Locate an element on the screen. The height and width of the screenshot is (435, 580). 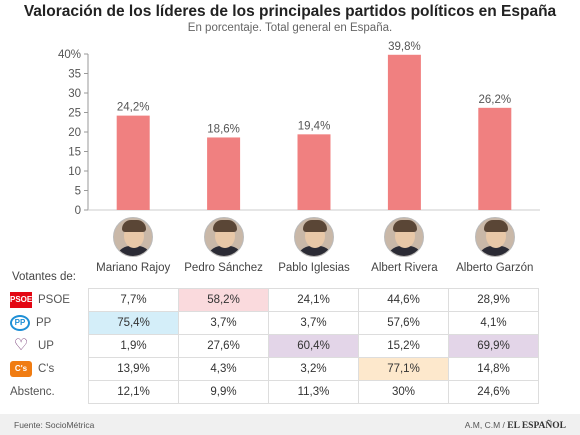
party-name: Abstenc. is located at coordinates (32, 391).